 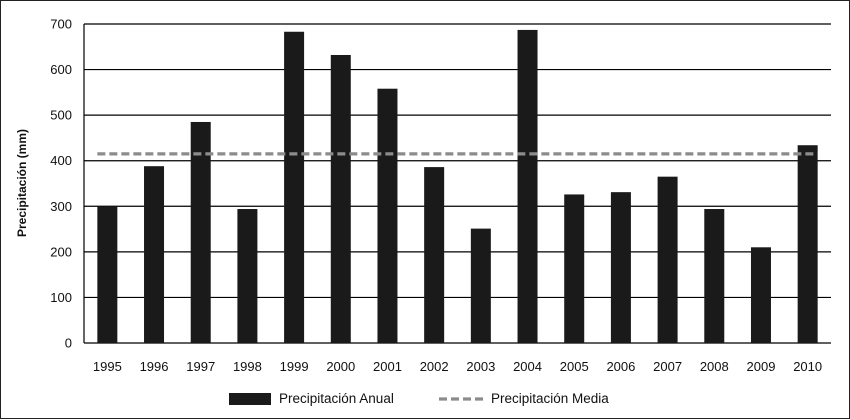 I want to click on x-tick-label: 2001, so click(x=387, y=366).